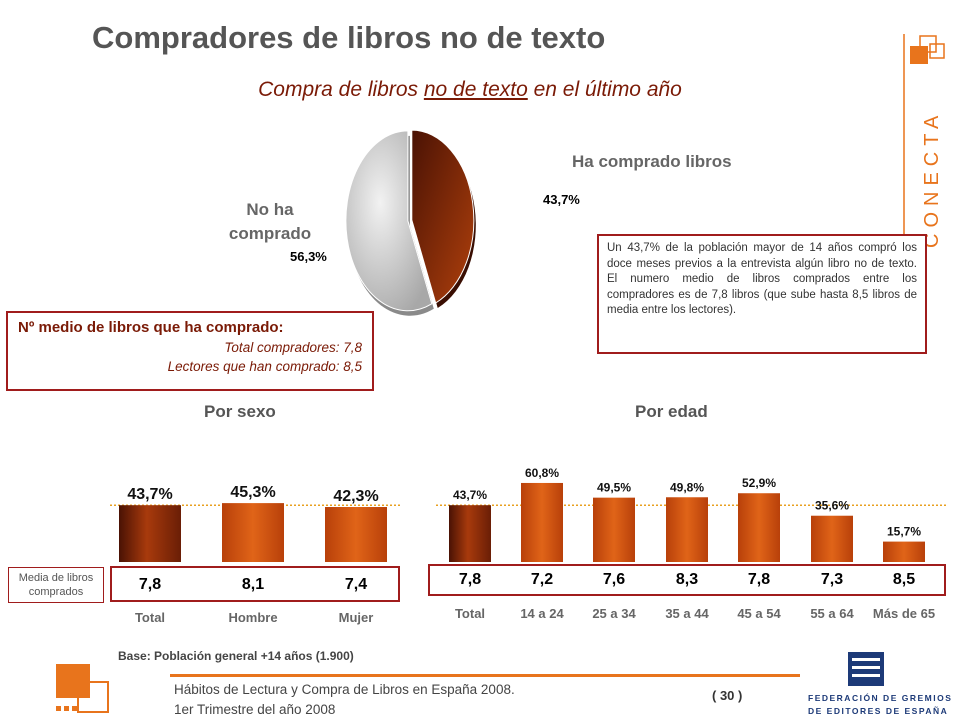 The height and width of the screenshot is (720, 960). What do you see at coordinates (759, 483) in the screenshot?
I see `bar-value-label: 52,9%` at bounding box center [759, 483].